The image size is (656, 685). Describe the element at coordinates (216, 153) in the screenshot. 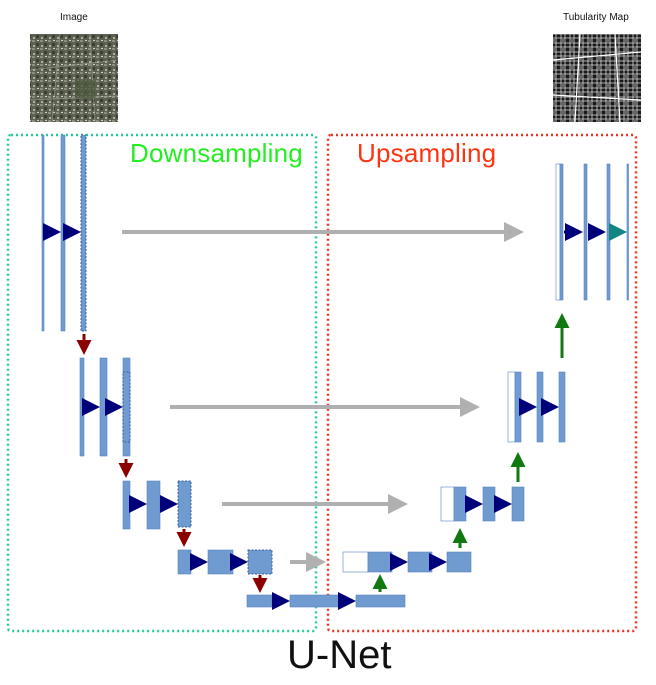

I see `downsampling-label: Downsampling` at that location.